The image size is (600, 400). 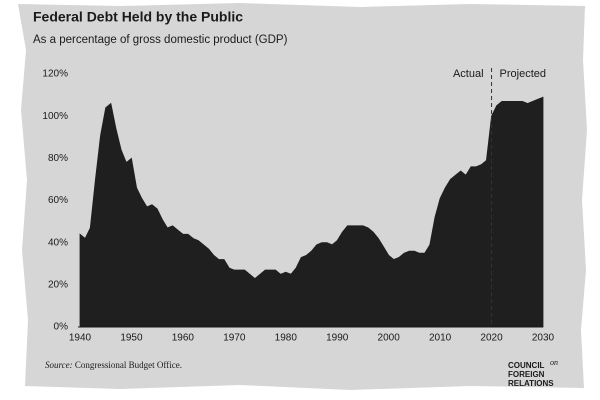 I want to click on x-tick-label: 2010, so click(x=440, y=338).